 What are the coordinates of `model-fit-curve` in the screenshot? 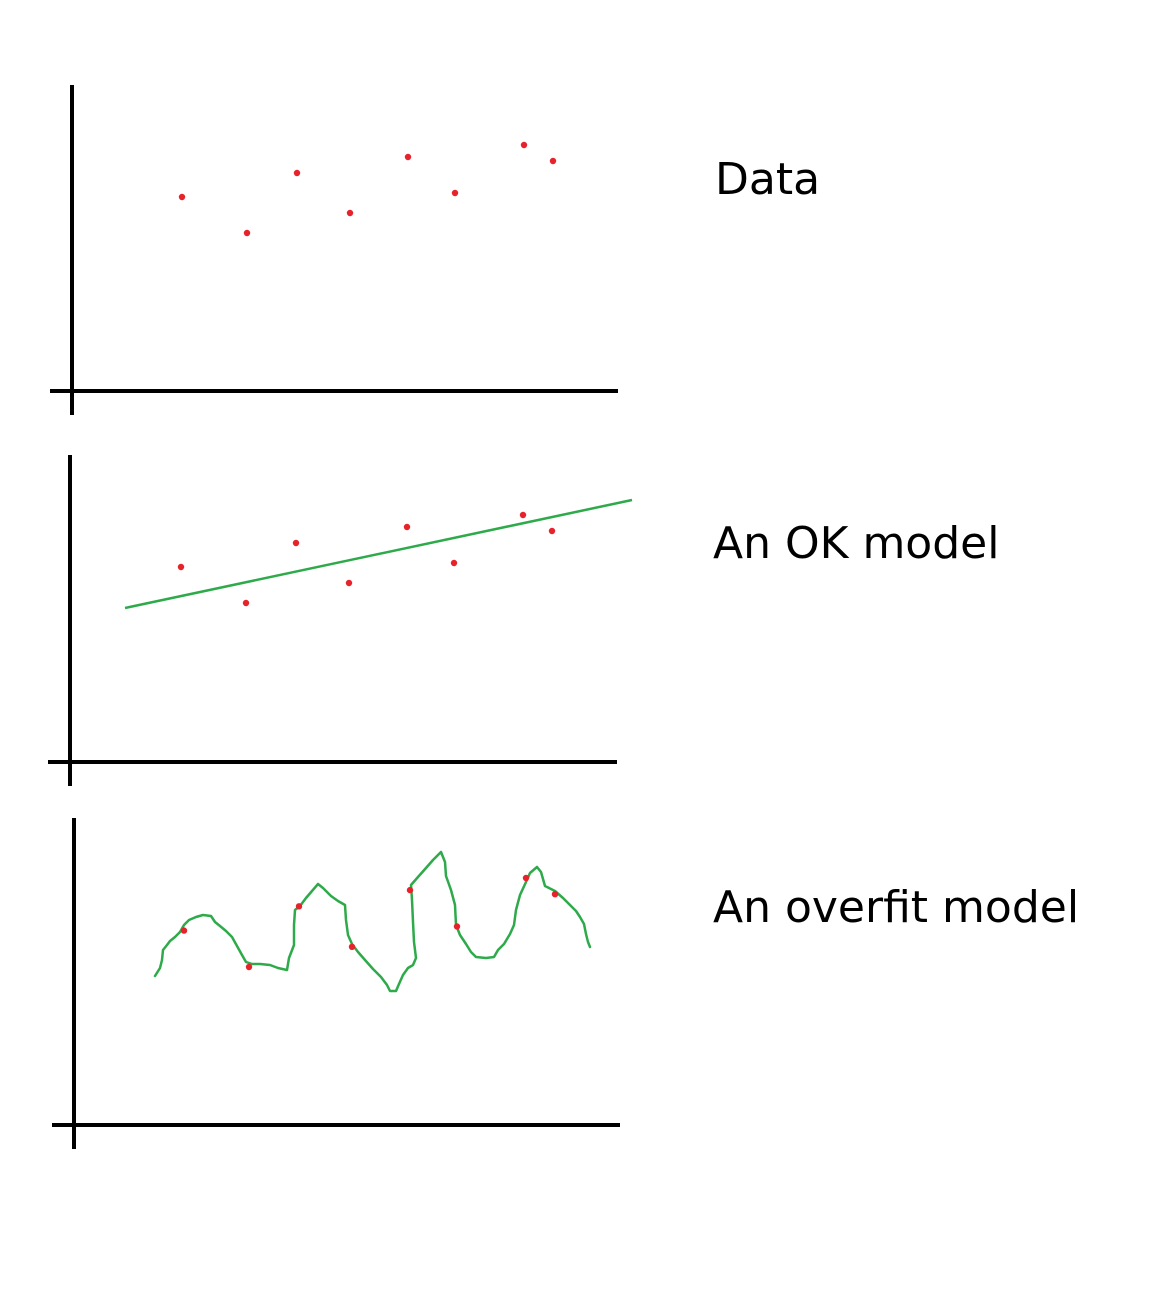 It's located at (372, 921).